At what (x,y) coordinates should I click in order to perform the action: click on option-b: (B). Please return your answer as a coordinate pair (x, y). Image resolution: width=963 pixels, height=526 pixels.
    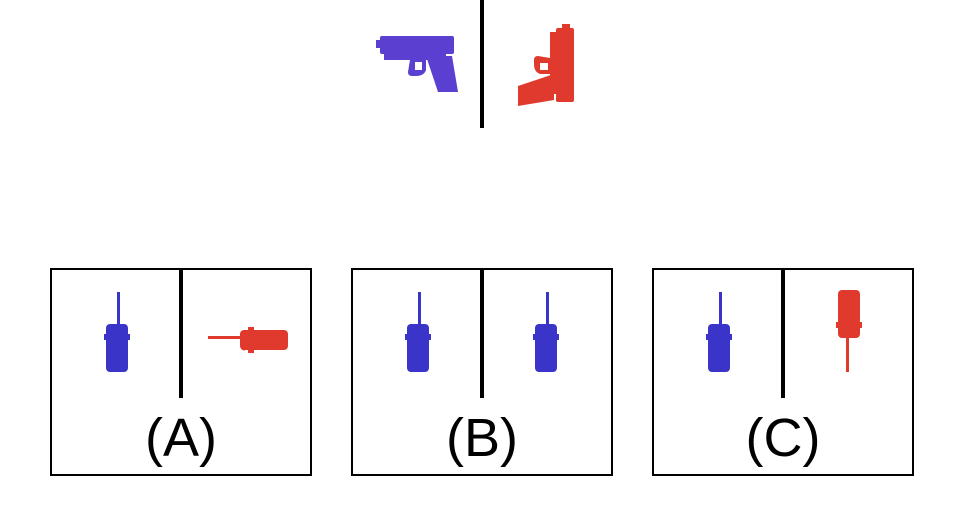
    Looking at the image, I should click on (482, 372).